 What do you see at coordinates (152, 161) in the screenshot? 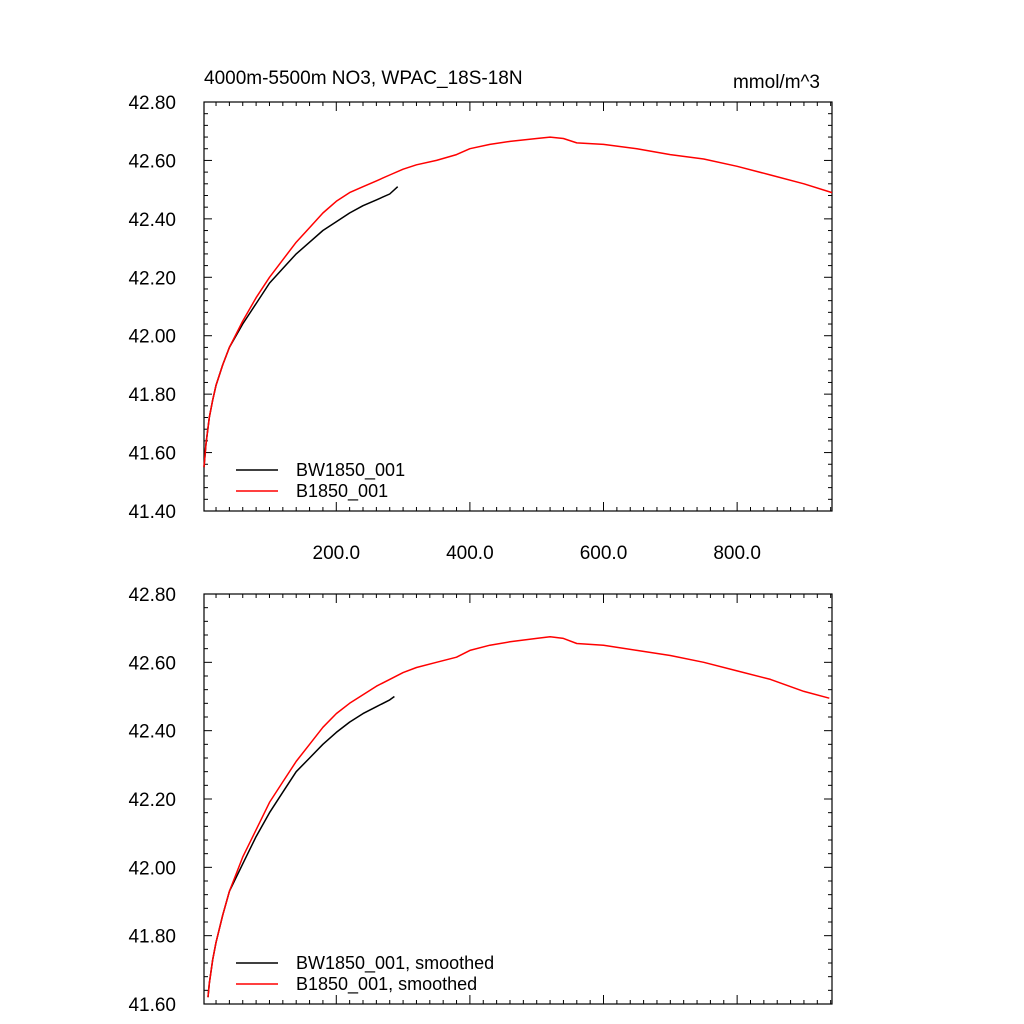
I see `top-y-tick-label: 42.60` at bounding box center [152, 161].